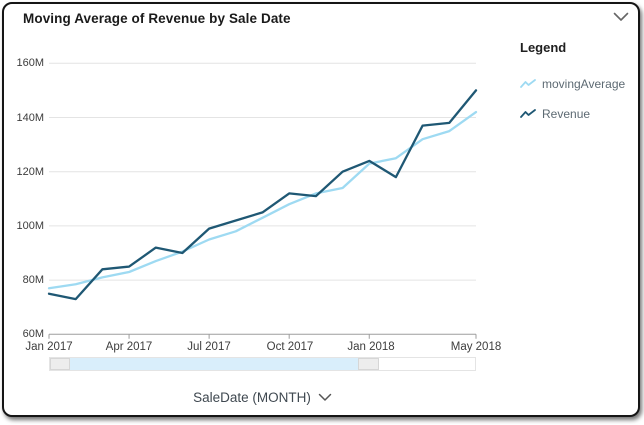 The height and width of the screenshot is (425, 644). I want to click on x-axis-tick-label: Jan 2017, so click(49, 347).